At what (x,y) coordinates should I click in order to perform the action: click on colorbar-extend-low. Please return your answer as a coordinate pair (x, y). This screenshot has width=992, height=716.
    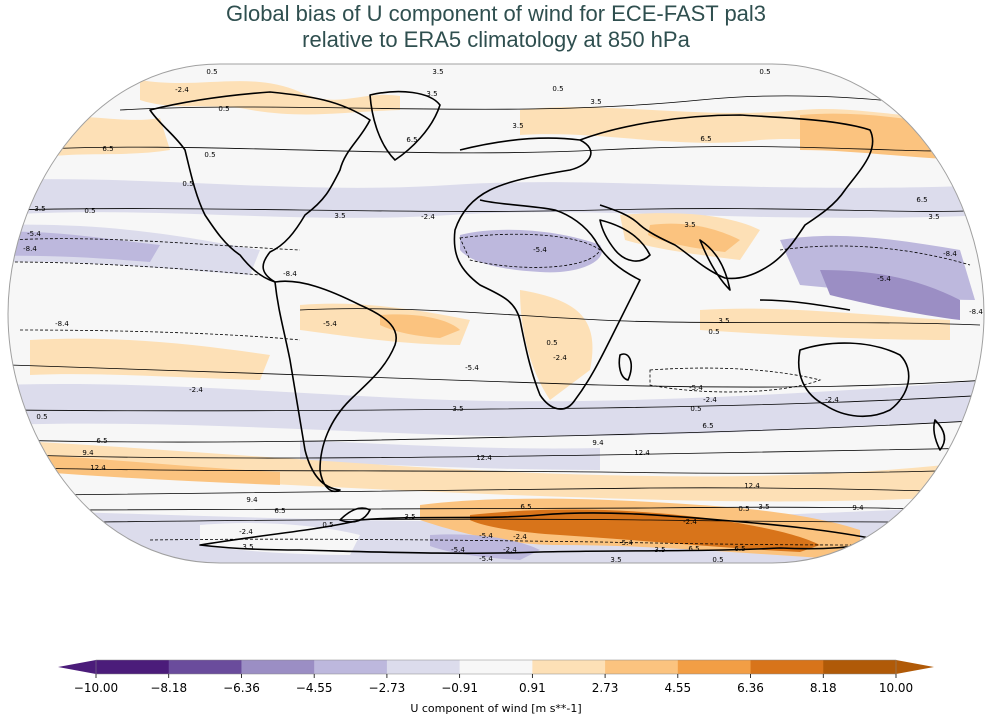
    Looking at the image, I should click on (77, 667).